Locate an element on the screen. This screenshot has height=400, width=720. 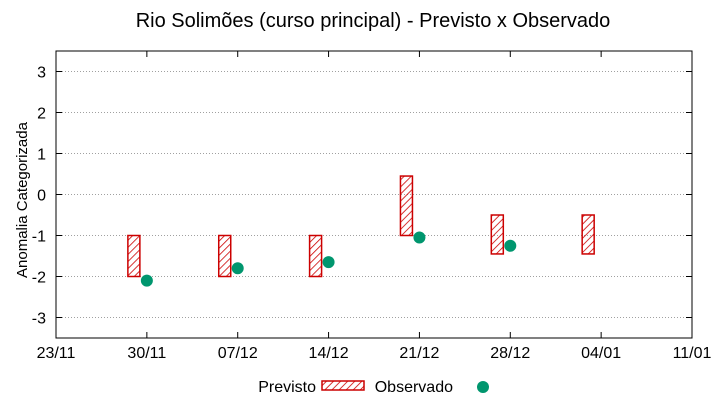
x-tick-label: 23/11 is located at coordinates (56, 353).